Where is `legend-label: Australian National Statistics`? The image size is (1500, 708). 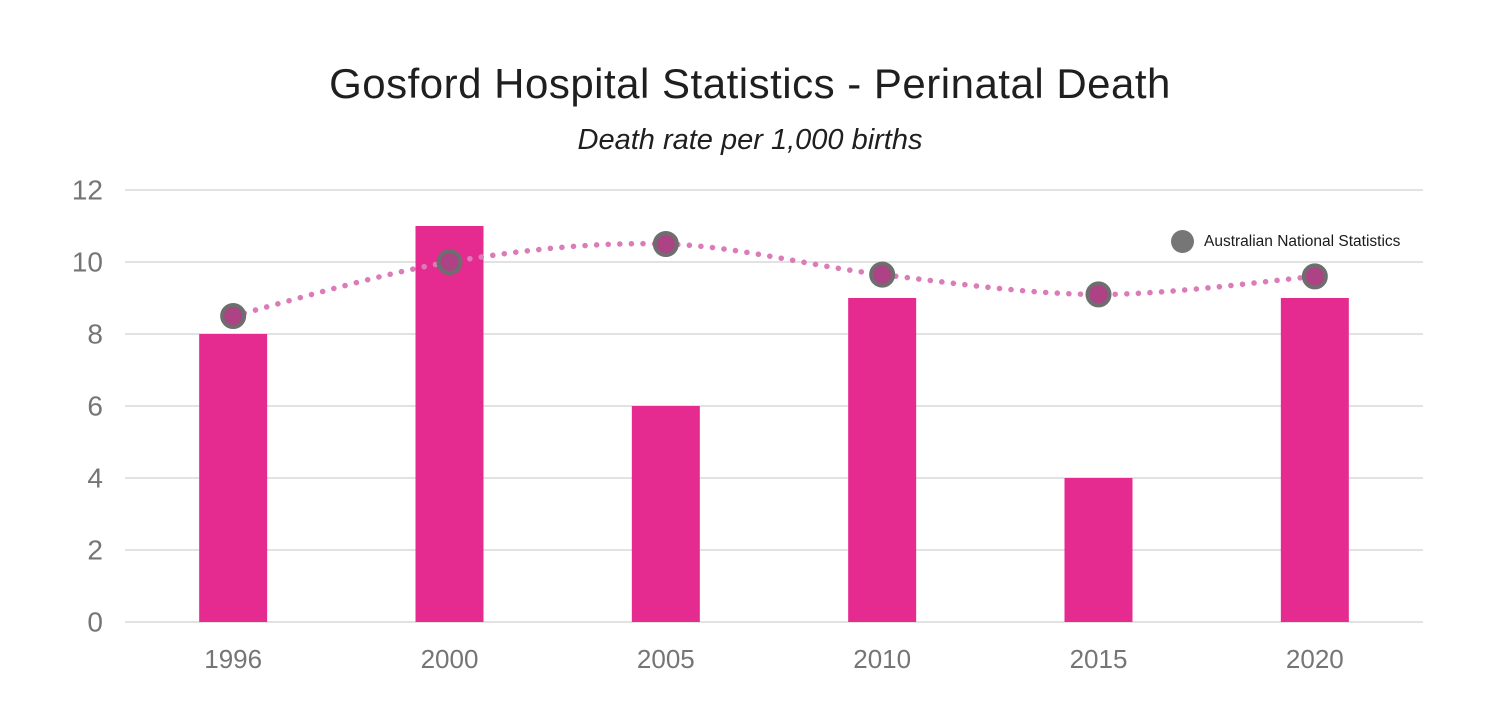
legend-label: Australian National Statistics is located at coordinates (1302, 241).